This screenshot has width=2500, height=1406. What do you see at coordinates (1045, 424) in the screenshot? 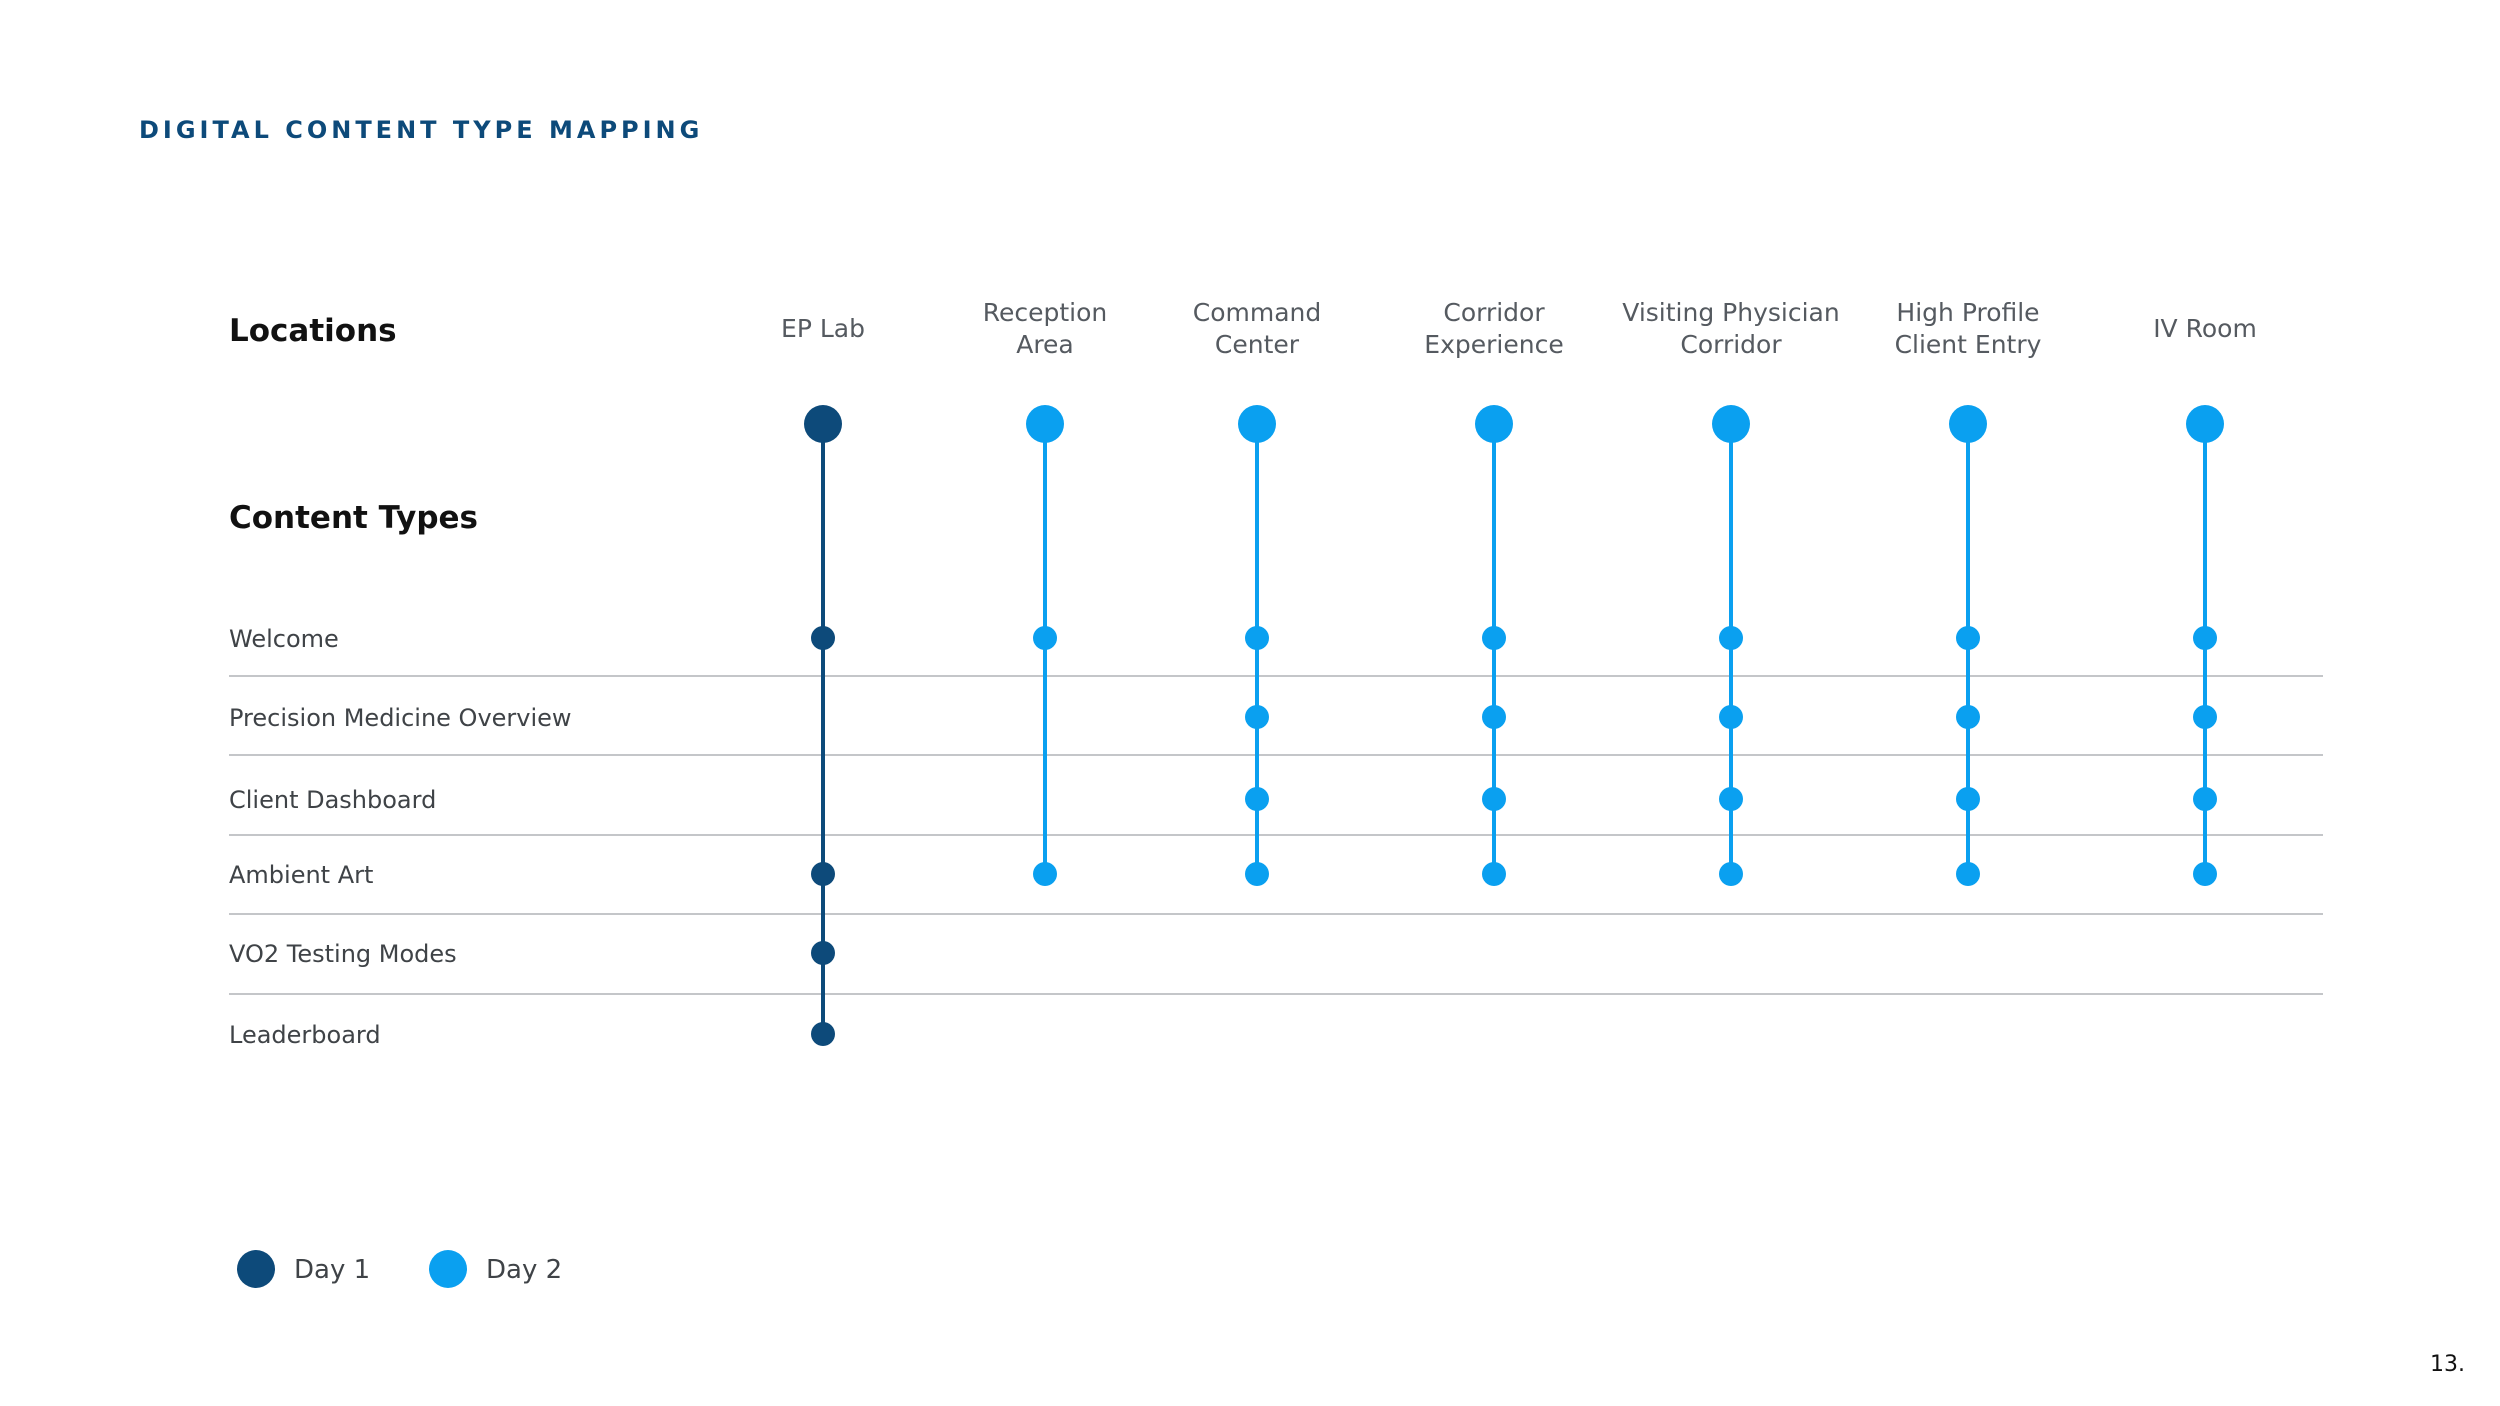
I see `location-node-reception-area` at bounding box center [1045, 424].